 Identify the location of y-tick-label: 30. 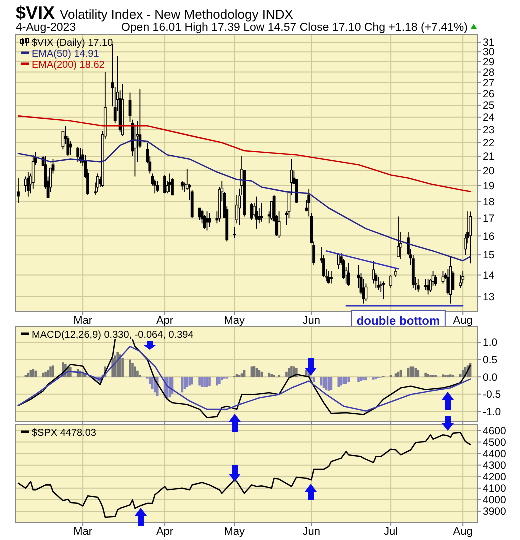
(489, 52).